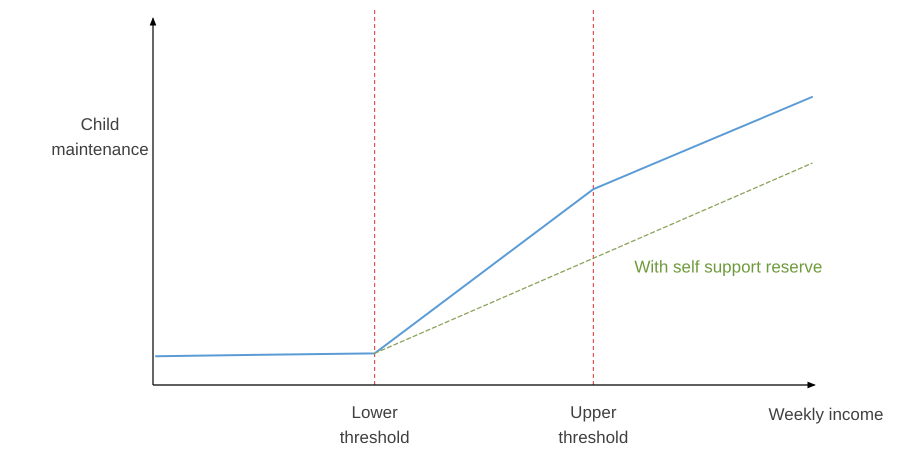 This screenshot has height=454, width=901. I want to click on series-label: With self support reserve, so click(728, 266).